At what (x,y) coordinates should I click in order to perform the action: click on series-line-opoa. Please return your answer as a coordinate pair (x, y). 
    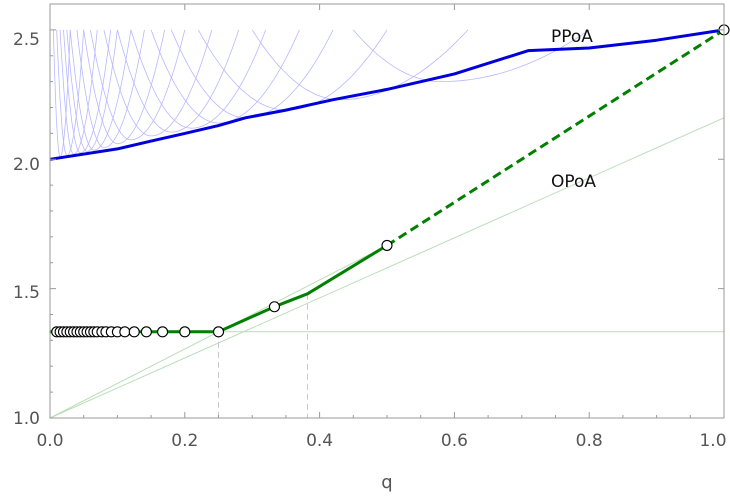
    Looking at the image, I should click on (219, 289).